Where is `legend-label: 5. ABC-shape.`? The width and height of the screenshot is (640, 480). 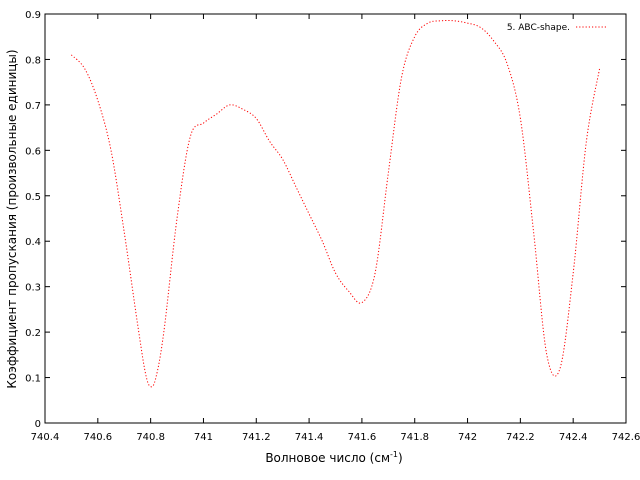
legend-label: 5. ABC-shape. is located at coordinates (538, 28).